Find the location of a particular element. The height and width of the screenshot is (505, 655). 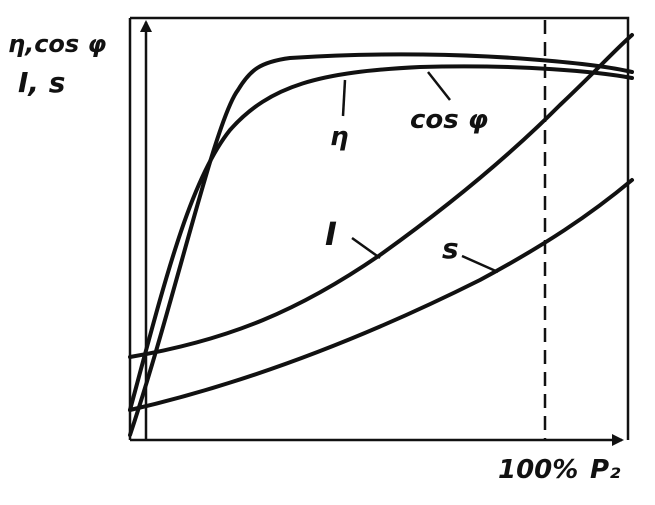

current-leader is located at coordinates (366, 248).